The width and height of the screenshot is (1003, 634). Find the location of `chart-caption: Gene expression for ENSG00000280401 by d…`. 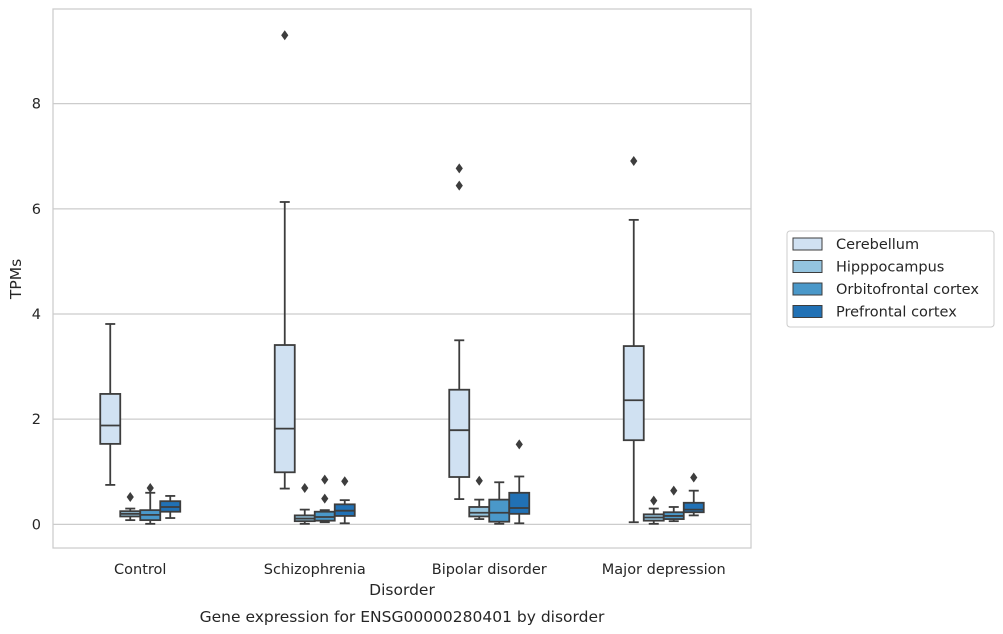

chart-caption: Gene expression for ENSG00000280401 by d… is located at coordinates (402, 617).